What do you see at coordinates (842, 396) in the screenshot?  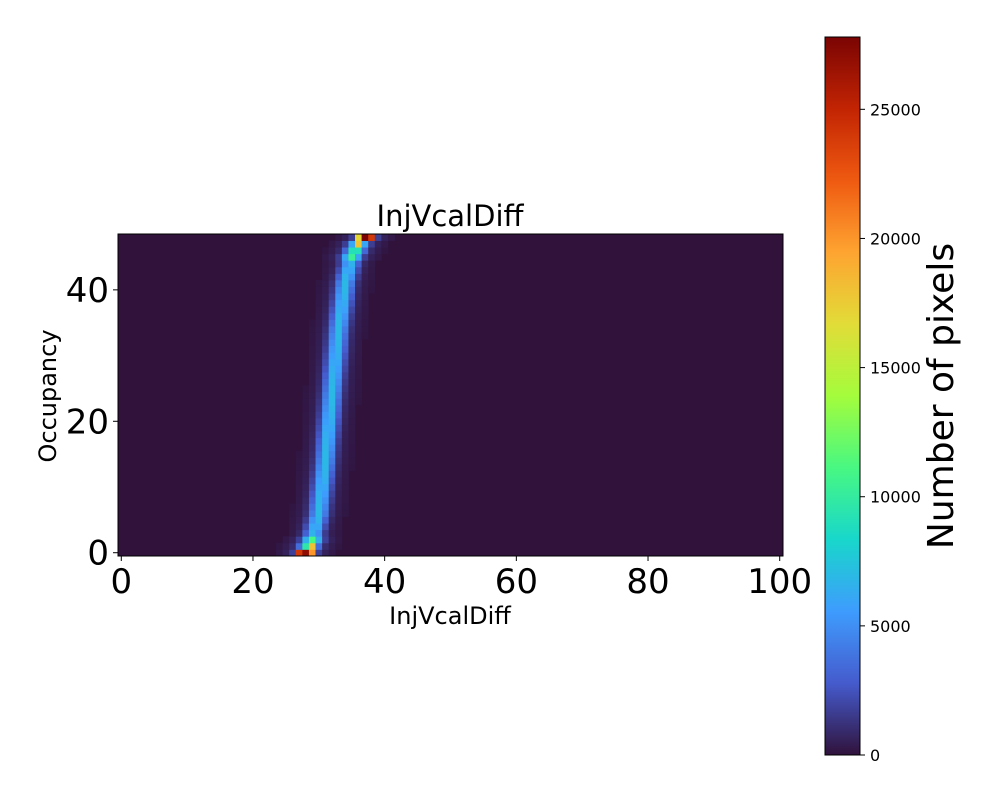 I see `colorbar` at bounding box center [842, 396].